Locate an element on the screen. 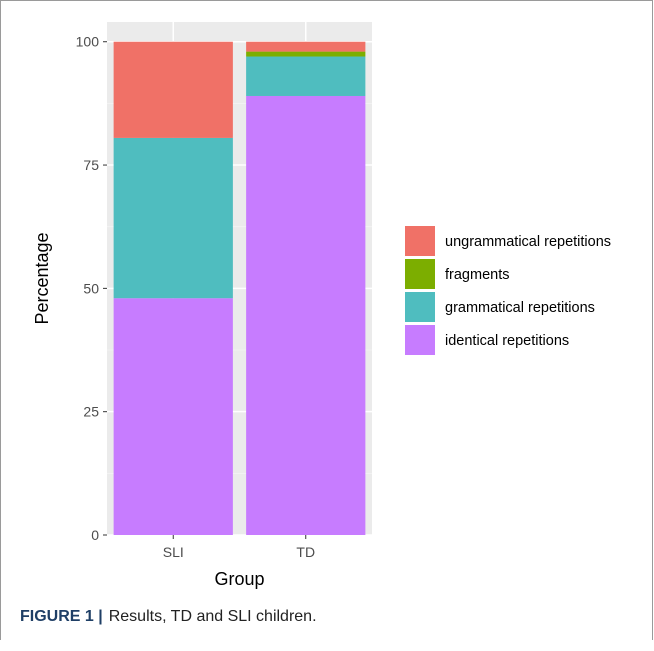 This screenshot has width=654, height=651. y-axis-title: Percentage is located at coordinates (42, 278).